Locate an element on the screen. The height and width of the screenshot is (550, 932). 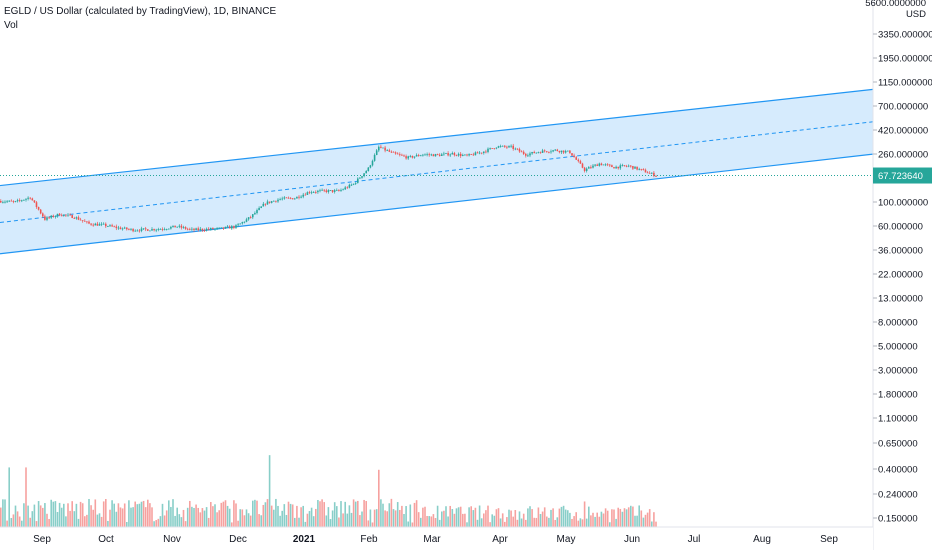
candlesticks is located at coordinates (328, 188).